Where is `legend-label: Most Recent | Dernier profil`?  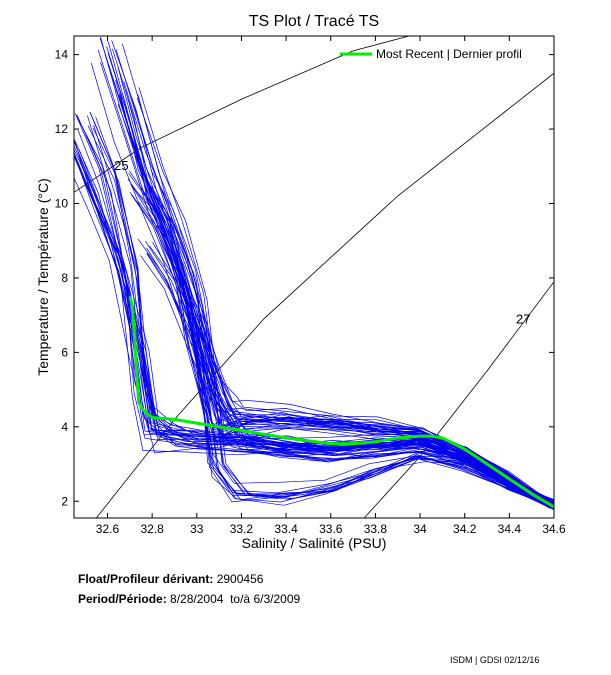 legend-label: Most Recent | Dernier profil is located at coordinates (449, 54).